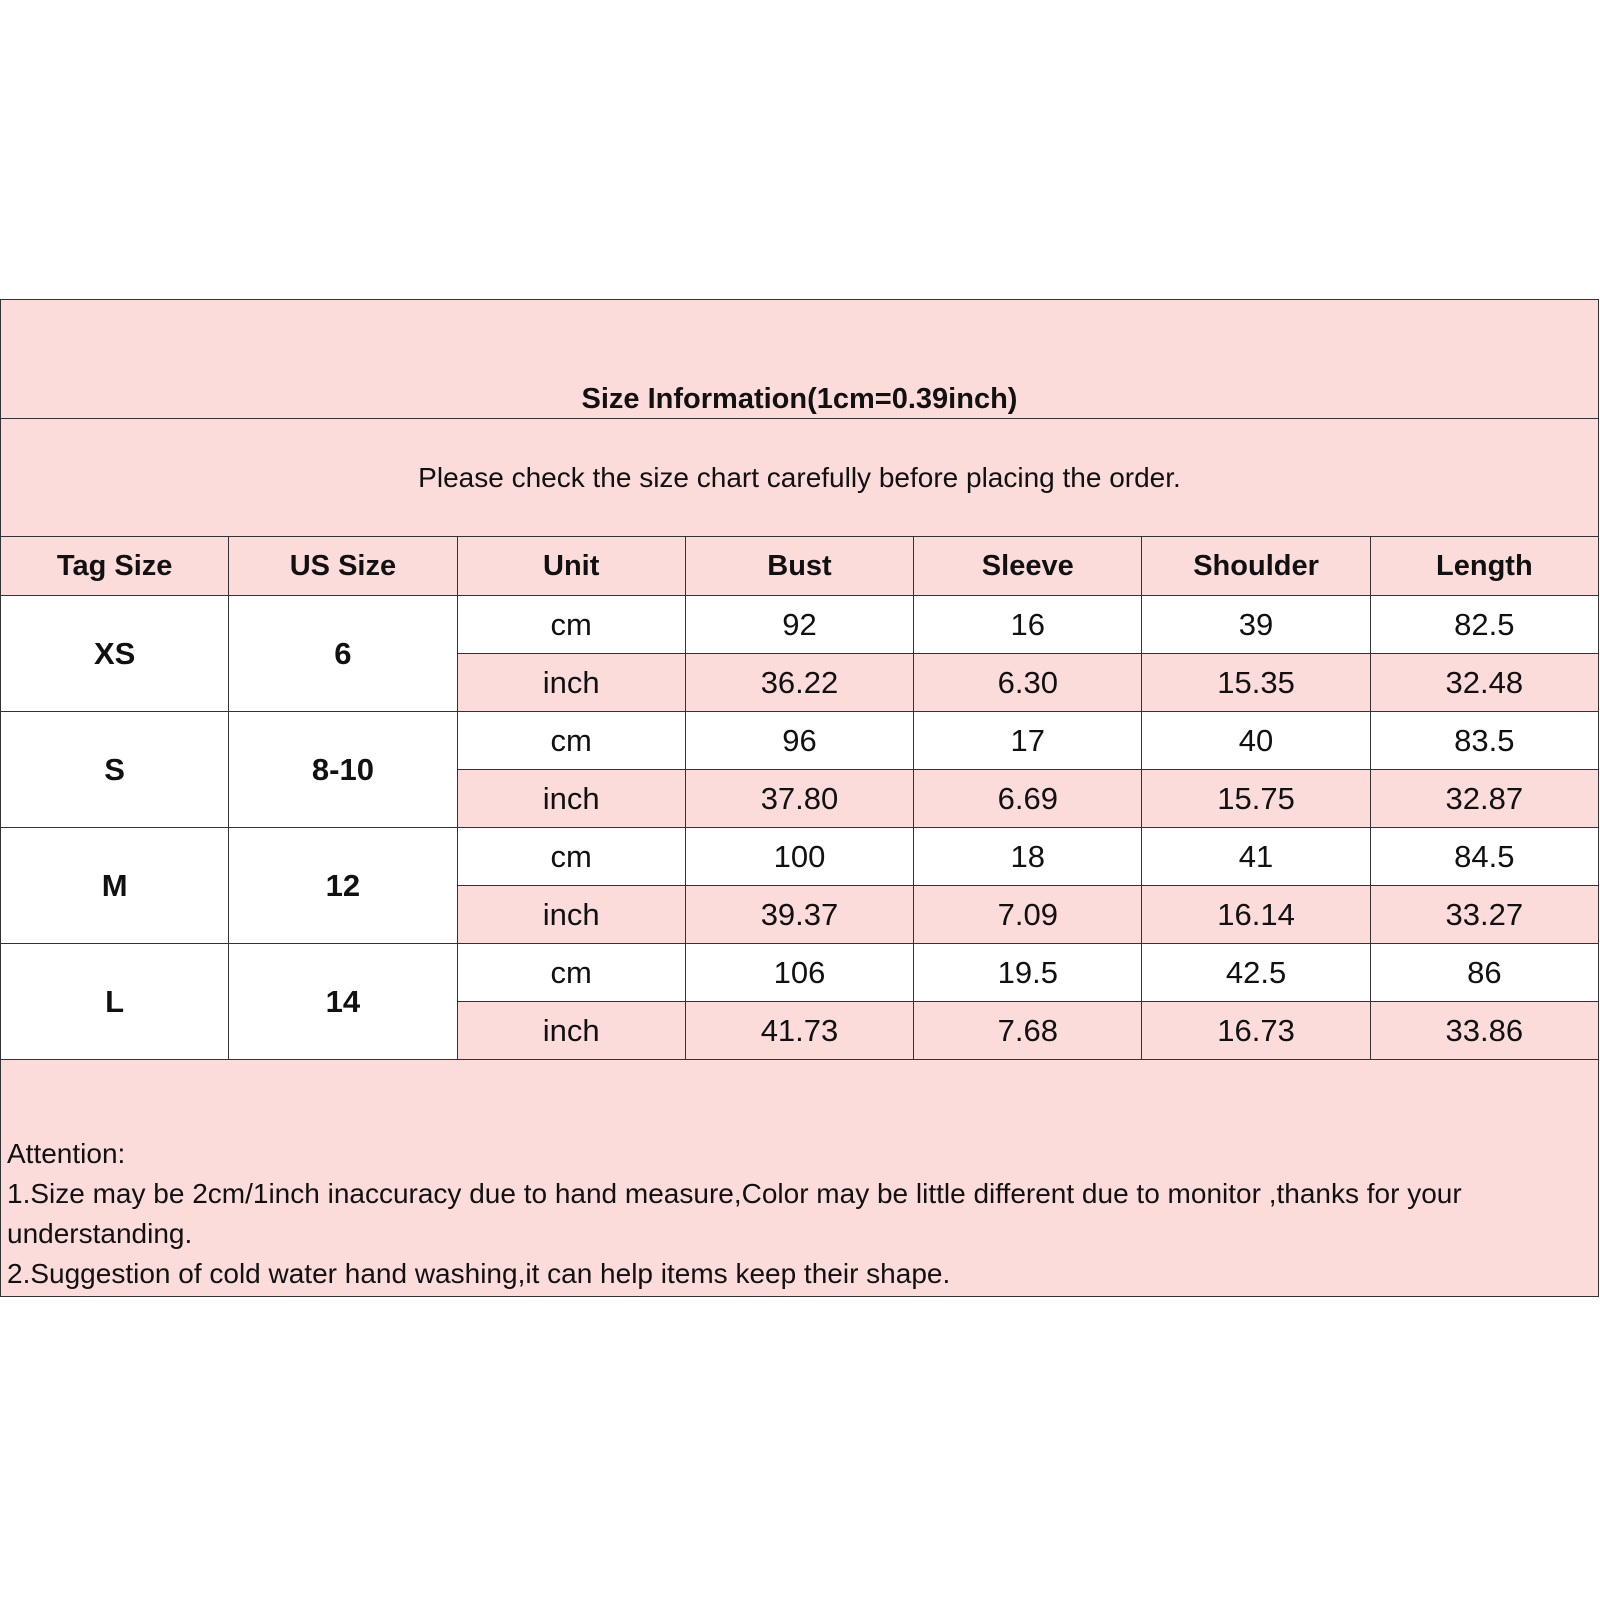 The image size is (1600, 1600). Describe the element at coordinates (799, 740) in the screenshot. I see `bust-cell: 96` at that location.